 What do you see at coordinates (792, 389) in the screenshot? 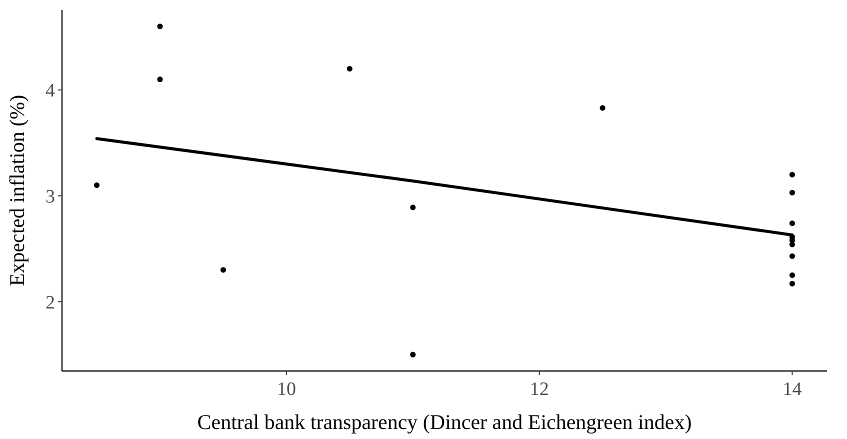
I see `x-tick-label: 14` at bounding box center [792, 389].